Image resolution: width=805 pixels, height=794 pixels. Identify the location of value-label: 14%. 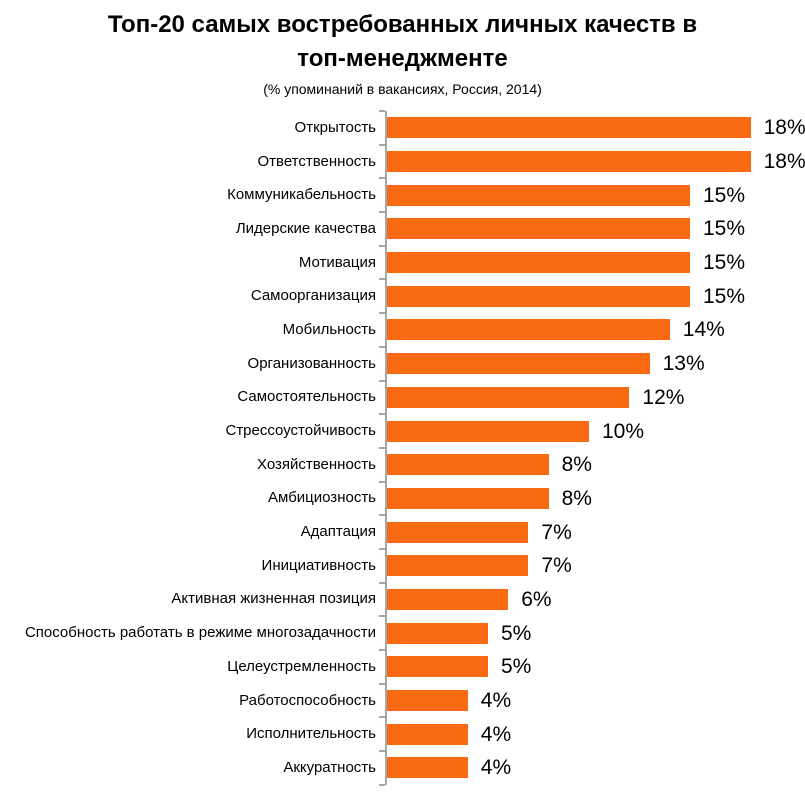
(703, 330).